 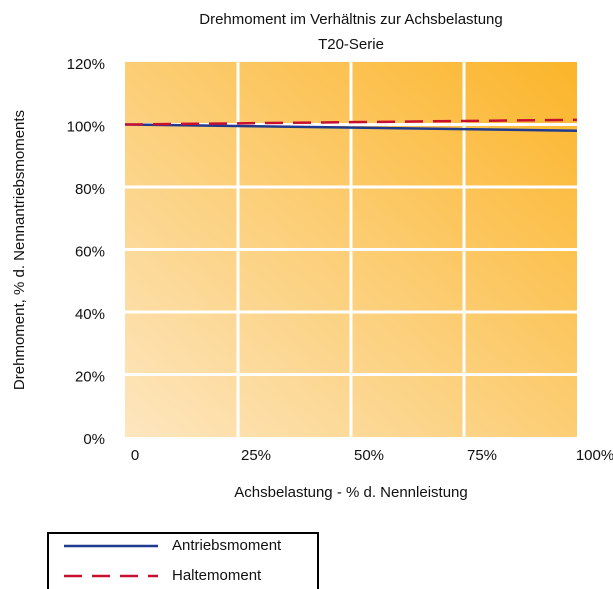 What do you see at coordinates (135, 455) in the screenshot?
I see `x-tick-label: 0` at bounding box center [135, 455].